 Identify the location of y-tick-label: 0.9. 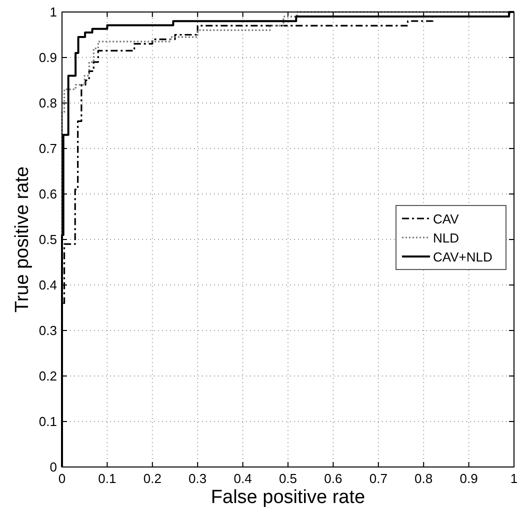
(47, 57).